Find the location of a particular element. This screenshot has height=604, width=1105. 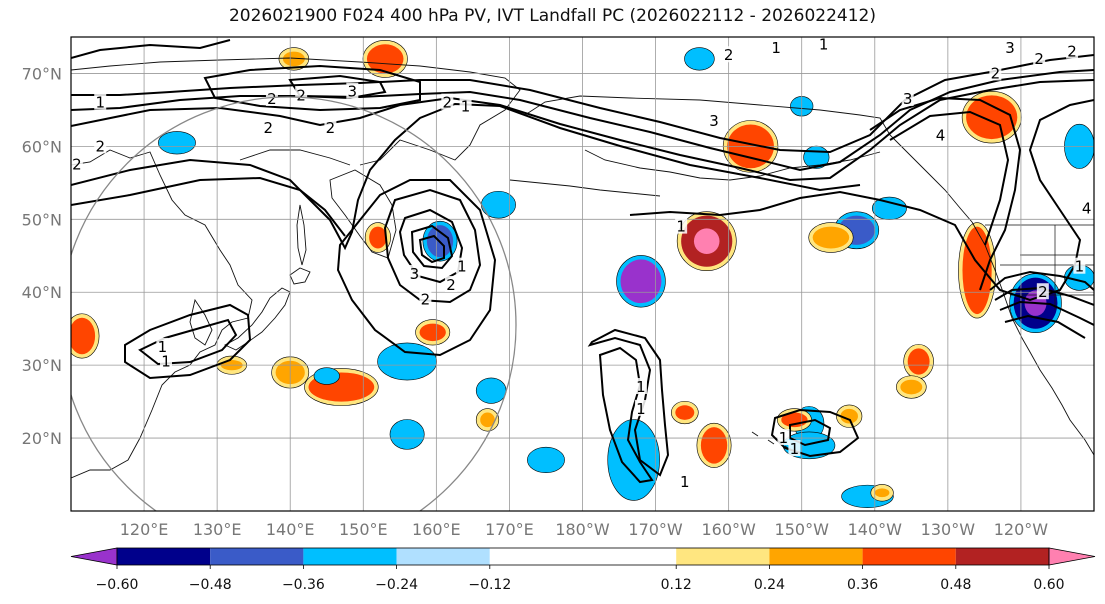

y-tick-label-4: 60°N is located at coordinates (42, 146).